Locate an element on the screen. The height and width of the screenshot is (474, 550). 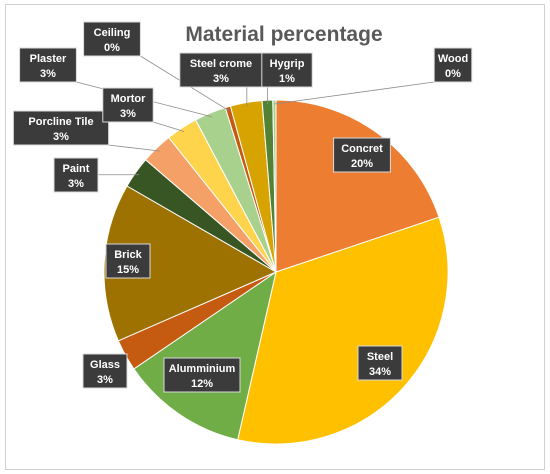
data-label-value: 20% is located at coordinates (362, 164).